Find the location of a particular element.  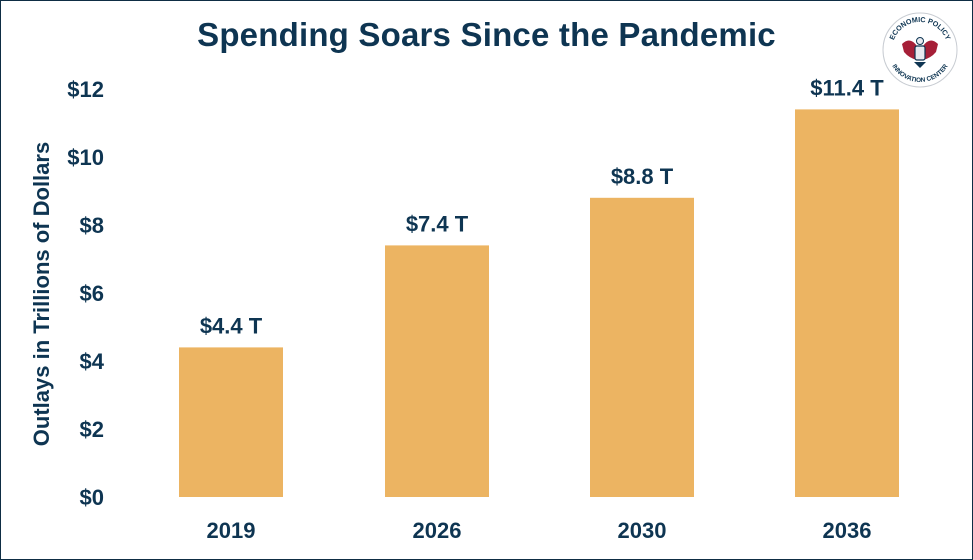

data-label: $8.8 T is located at coordinates (642, 176).